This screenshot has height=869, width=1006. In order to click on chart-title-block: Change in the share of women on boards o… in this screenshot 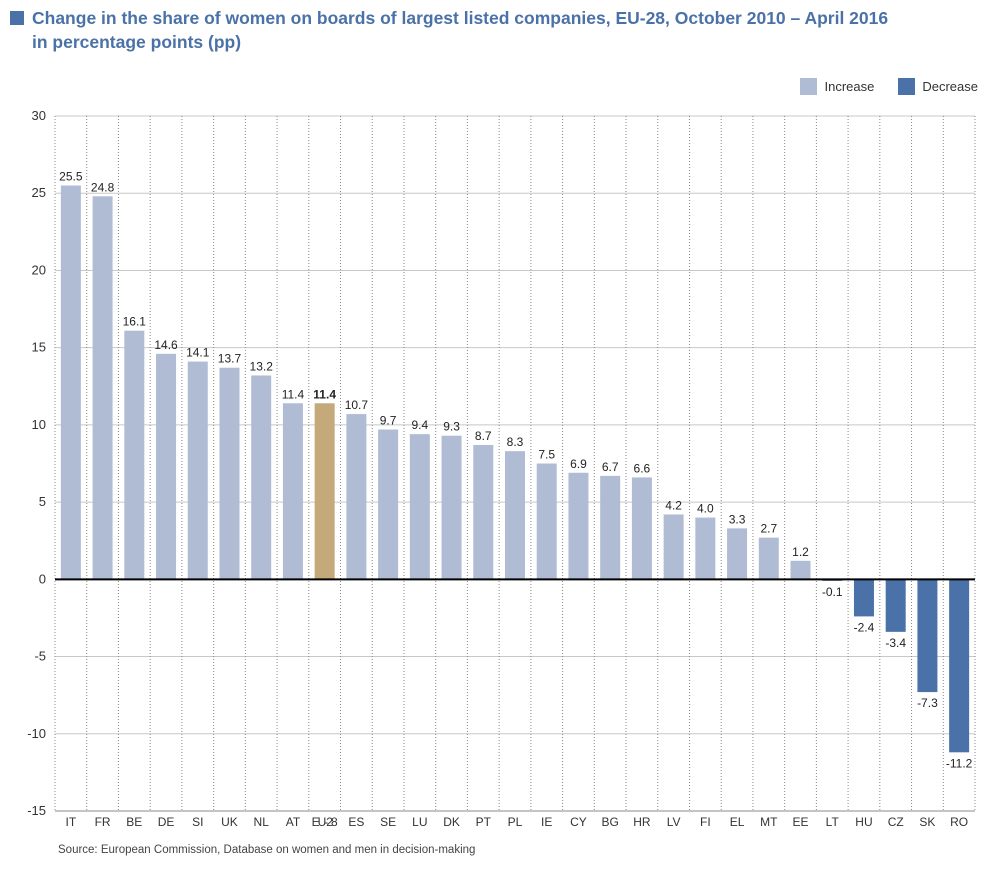, I will do `click(500, 30)`.